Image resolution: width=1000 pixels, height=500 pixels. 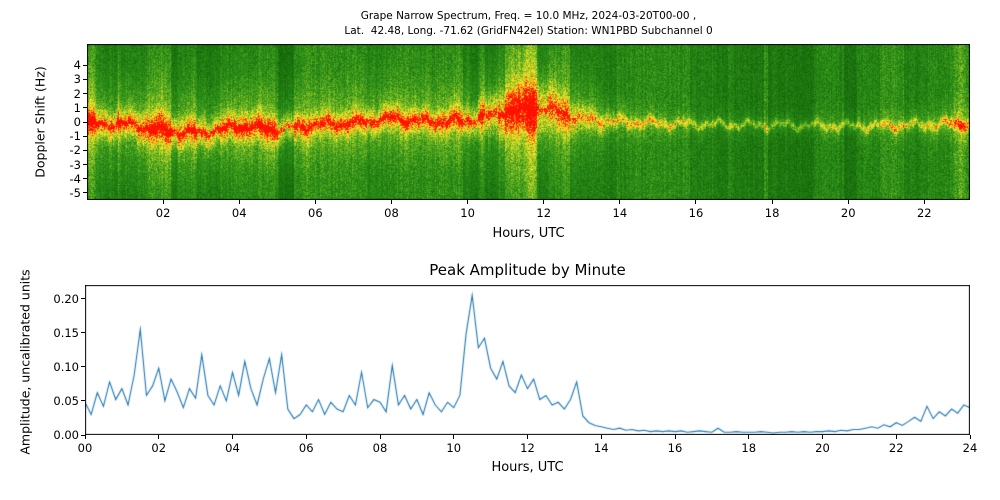 I want to click on spectrogram-x-tick-label: 16, so click(x=696, y=213).